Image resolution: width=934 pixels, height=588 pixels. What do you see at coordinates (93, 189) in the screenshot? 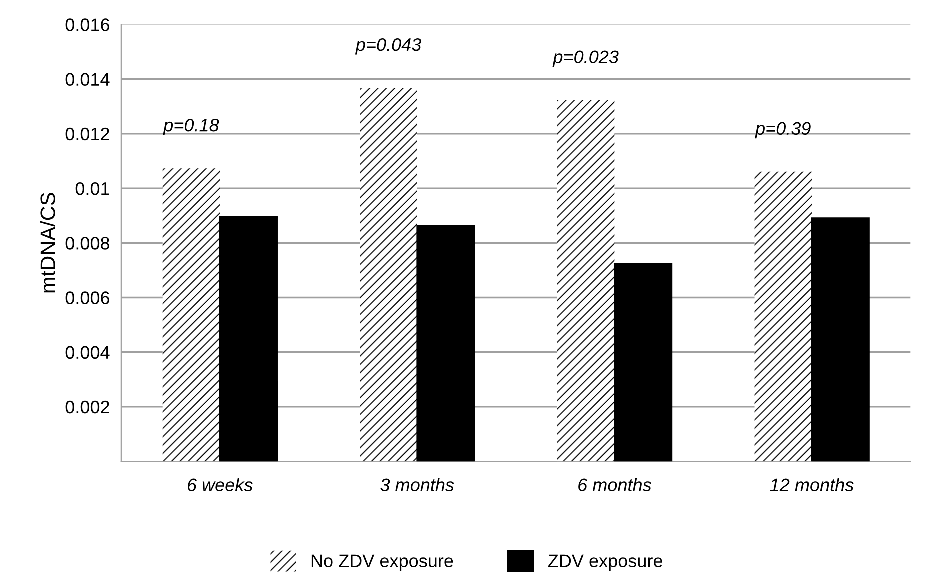
I see `y-tick-label: 0.01` at bounding box center [93, 189].